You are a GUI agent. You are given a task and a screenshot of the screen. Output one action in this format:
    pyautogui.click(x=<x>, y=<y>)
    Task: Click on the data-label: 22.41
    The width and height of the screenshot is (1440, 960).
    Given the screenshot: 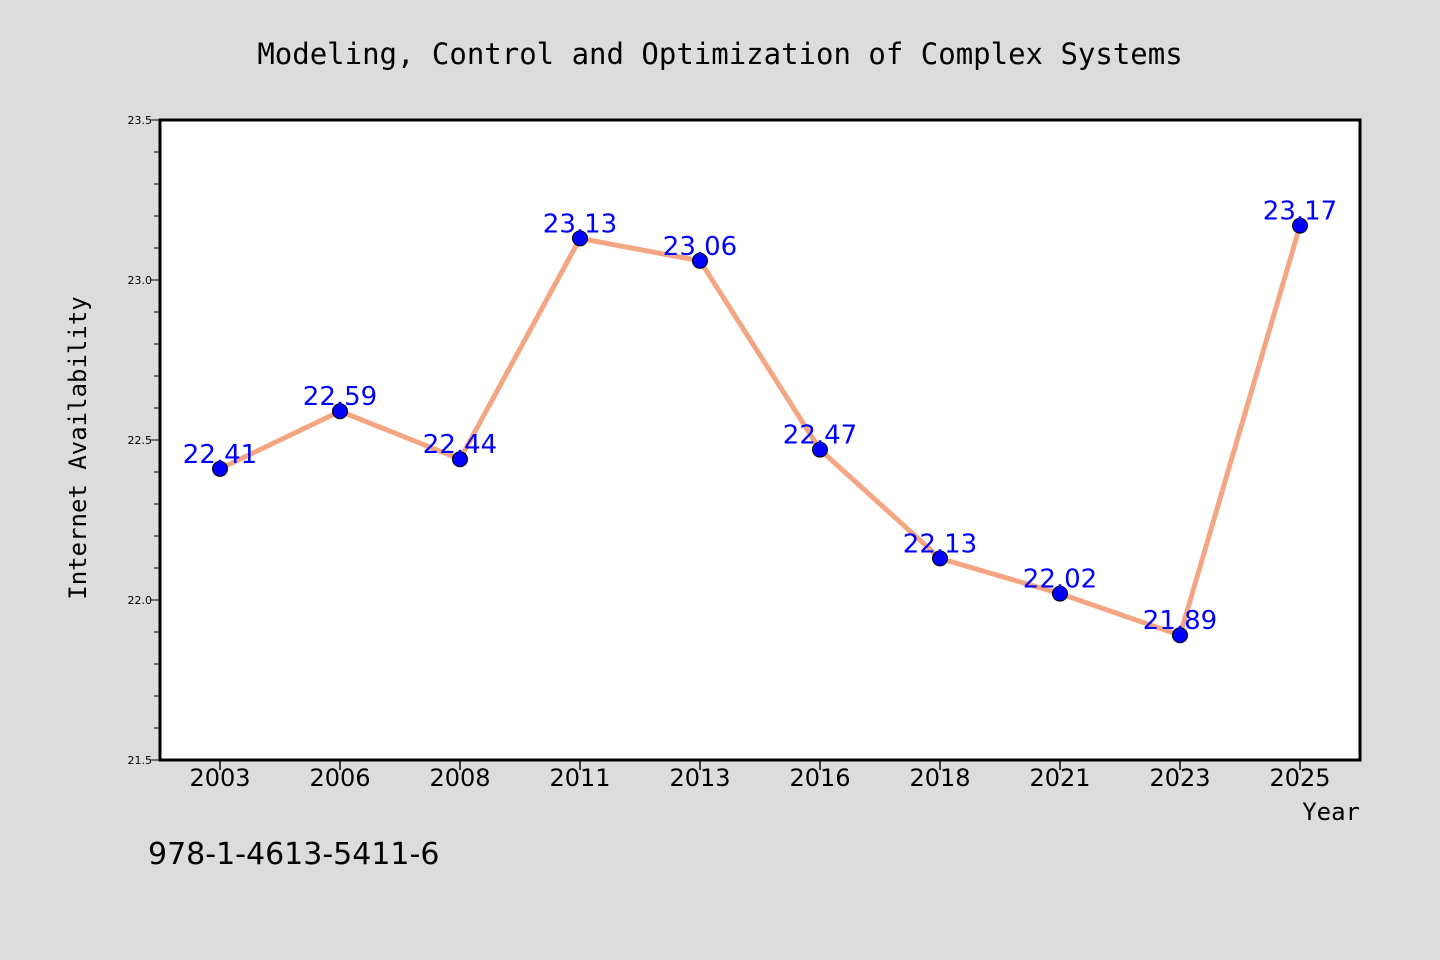 What is the action you would take?
    pyautogui.click(x=220, y=455)
    